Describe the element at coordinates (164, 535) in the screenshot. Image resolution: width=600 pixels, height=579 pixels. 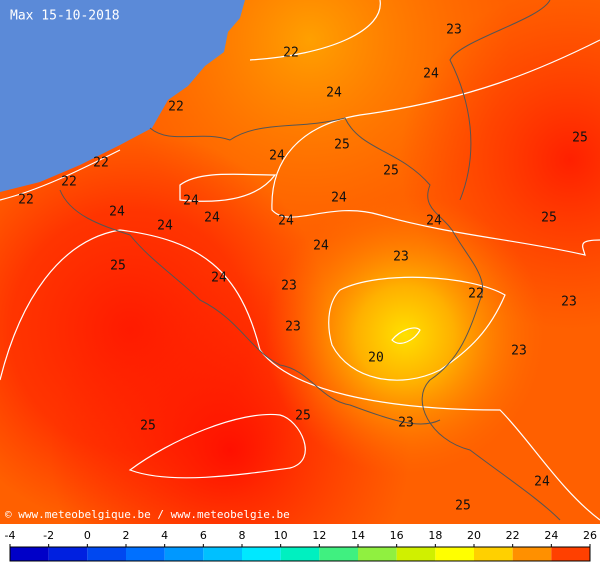
I see `colorbar-tick-label: 4` at that location.